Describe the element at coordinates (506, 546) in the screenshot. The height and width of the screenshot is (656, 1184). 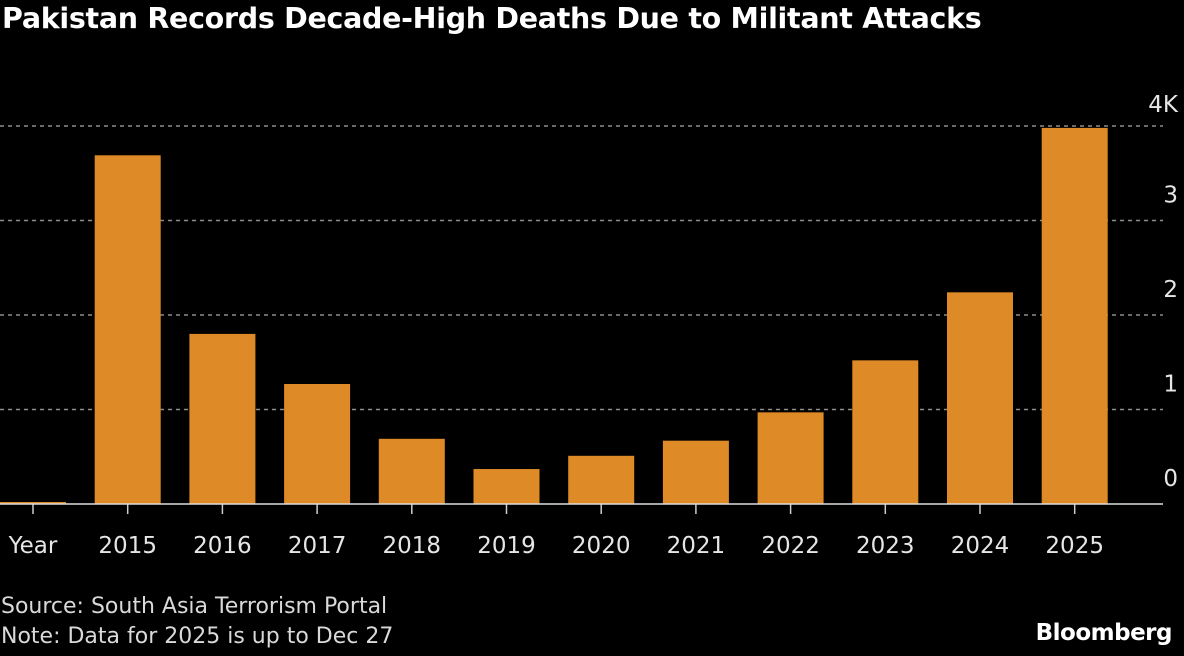
I see `x-tick-label: 2019` at that location.